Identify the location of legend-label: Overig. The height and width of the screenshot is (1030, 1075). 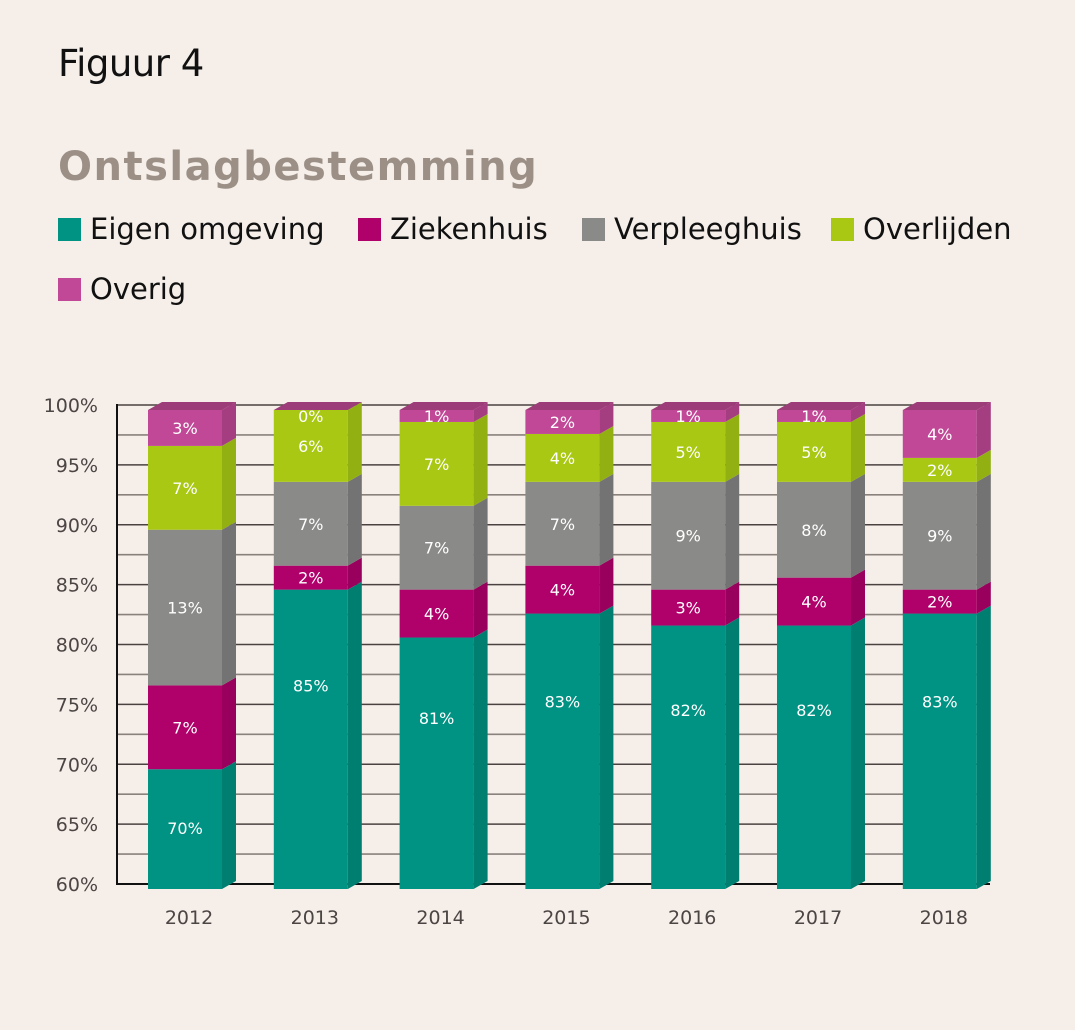
(138, 289).